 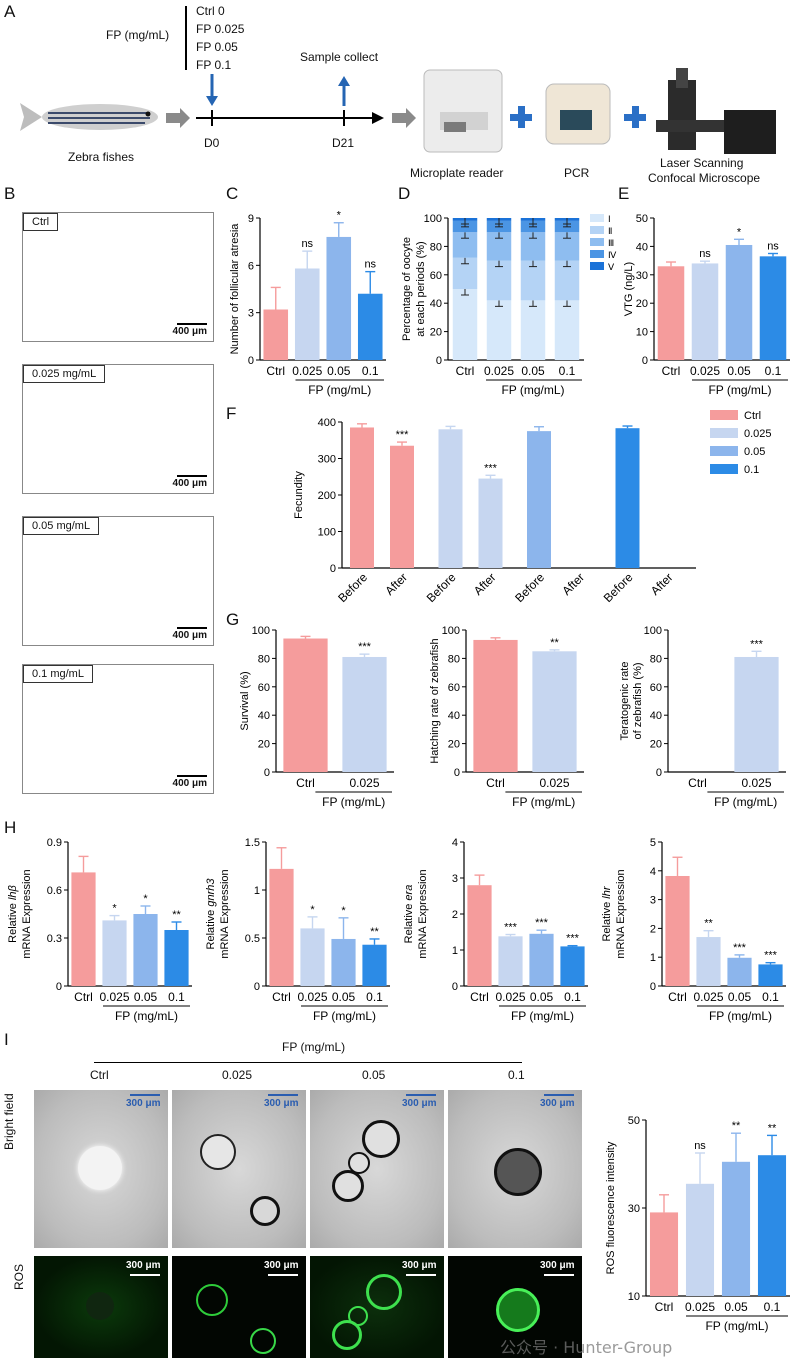 What do you see at coordinates (299, 495) in the screenshot?
I see `y-axis-label: Fecundity` at bounding box center [299, 495].